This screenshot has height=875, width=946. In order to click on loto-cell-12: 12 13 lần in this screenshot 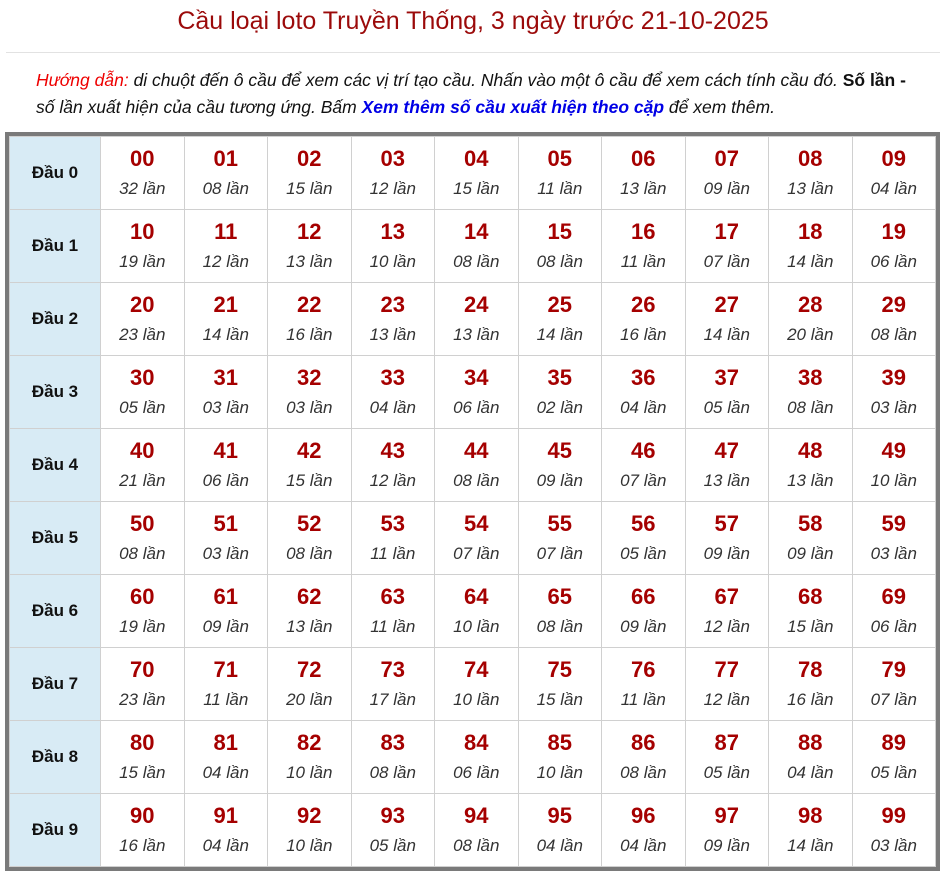, I will do `click(309, 246)`.